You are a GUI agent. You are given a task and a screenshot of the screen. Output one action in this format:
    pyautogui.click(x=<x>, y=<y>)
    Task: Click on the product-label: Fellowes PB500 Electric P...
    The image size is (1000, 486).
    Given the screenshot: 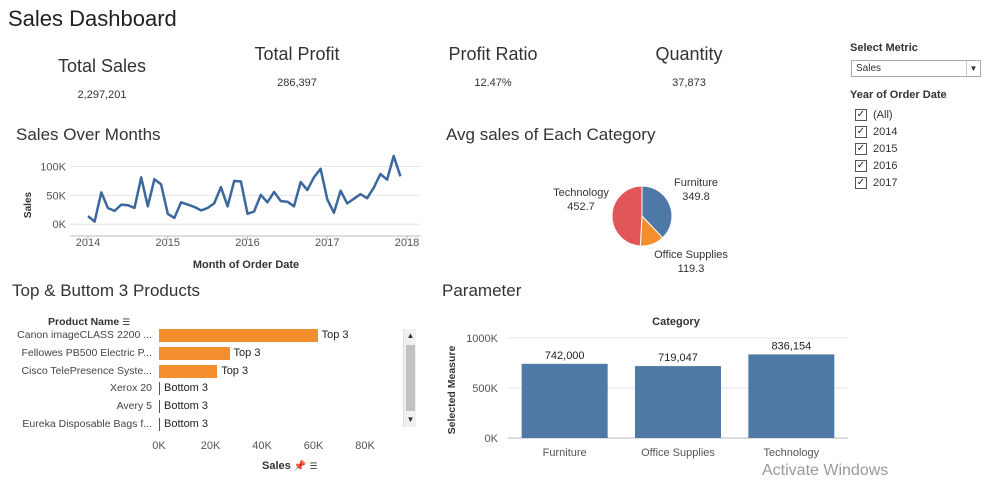 What is the action you would take?
    pyautogui.click(x=86, y=352)
    